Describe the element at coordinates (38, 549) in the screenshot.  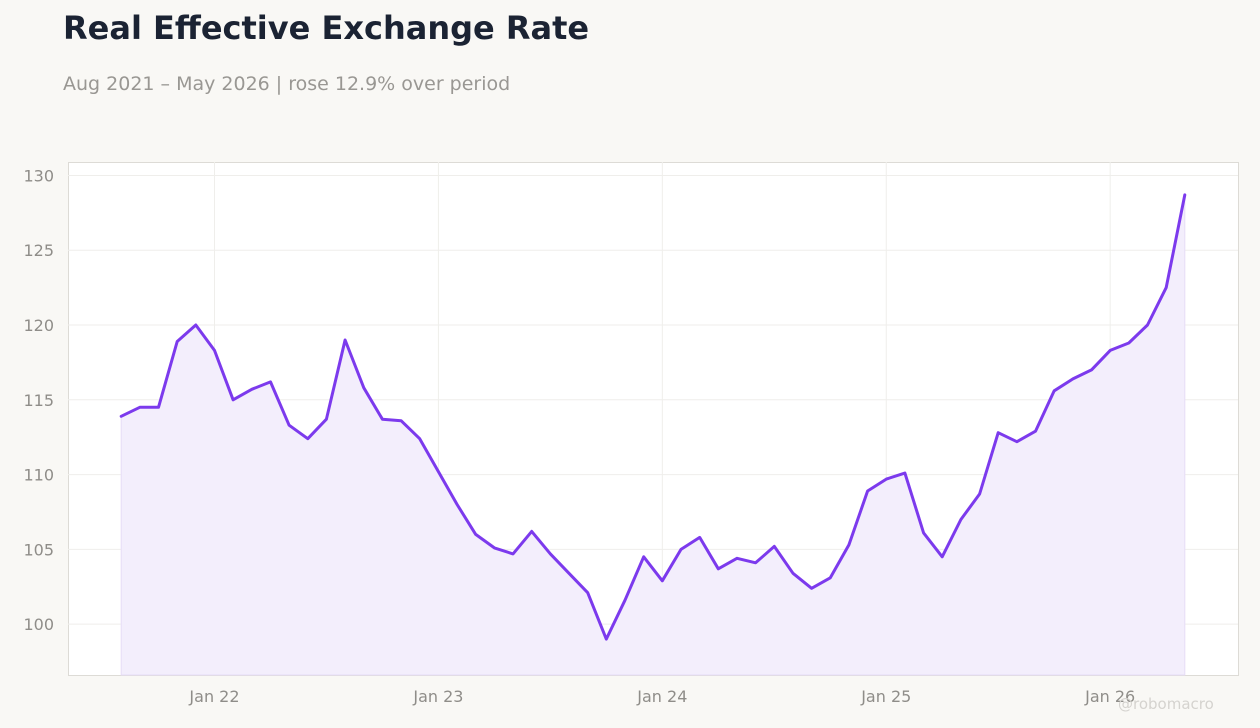
I see `y-tick-label: 105` at that location.